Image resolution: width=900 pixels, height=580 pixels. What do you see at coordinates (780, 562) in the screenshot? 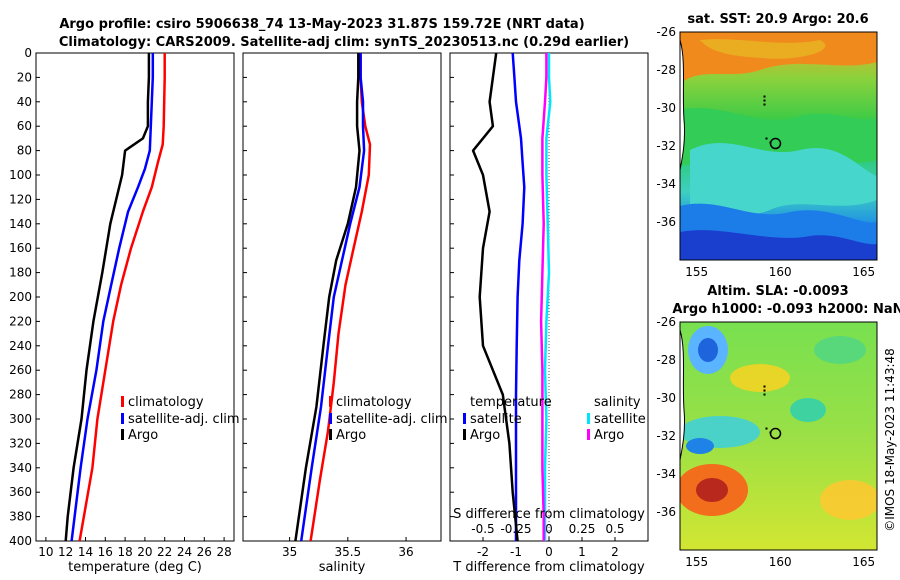
I see `sla-map-x-tick-label: 160` at bounding box center [780, 562].